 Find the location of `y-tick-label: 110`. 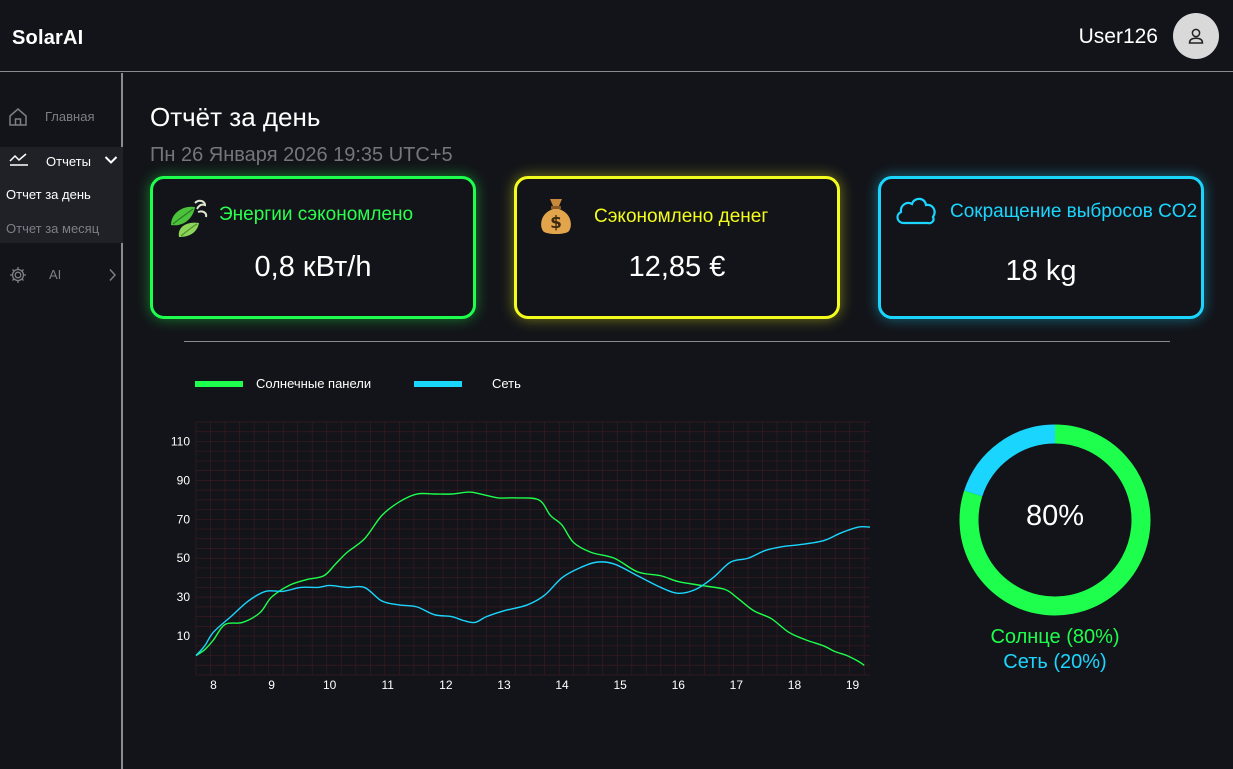

y-tick-label: 110 is located at coordinates (180, 441).